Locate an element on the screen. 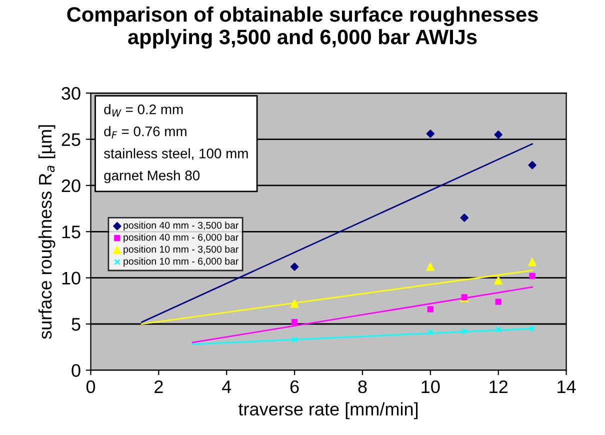 This screenshot has width=605, height=435. y-tick-label: 10 is located at coordinates (71, 278).